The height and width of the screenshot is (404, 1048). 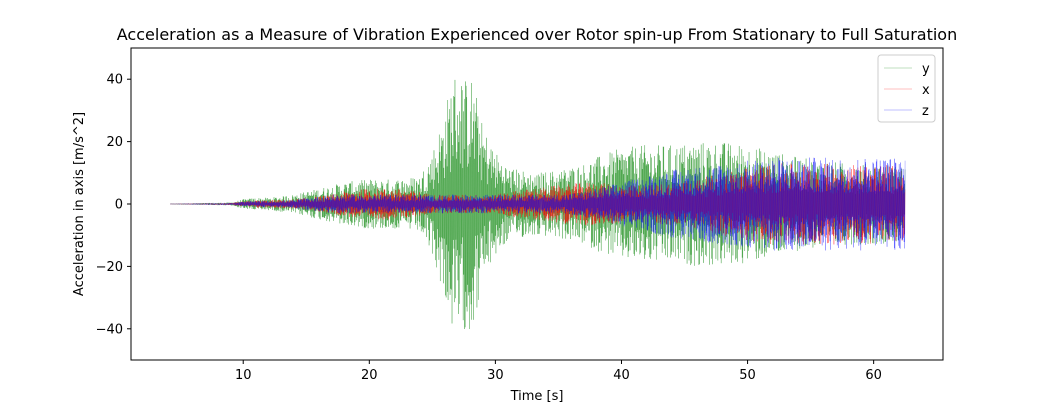 I want to click on legend-label-y: y, so click(x=926, y=69).